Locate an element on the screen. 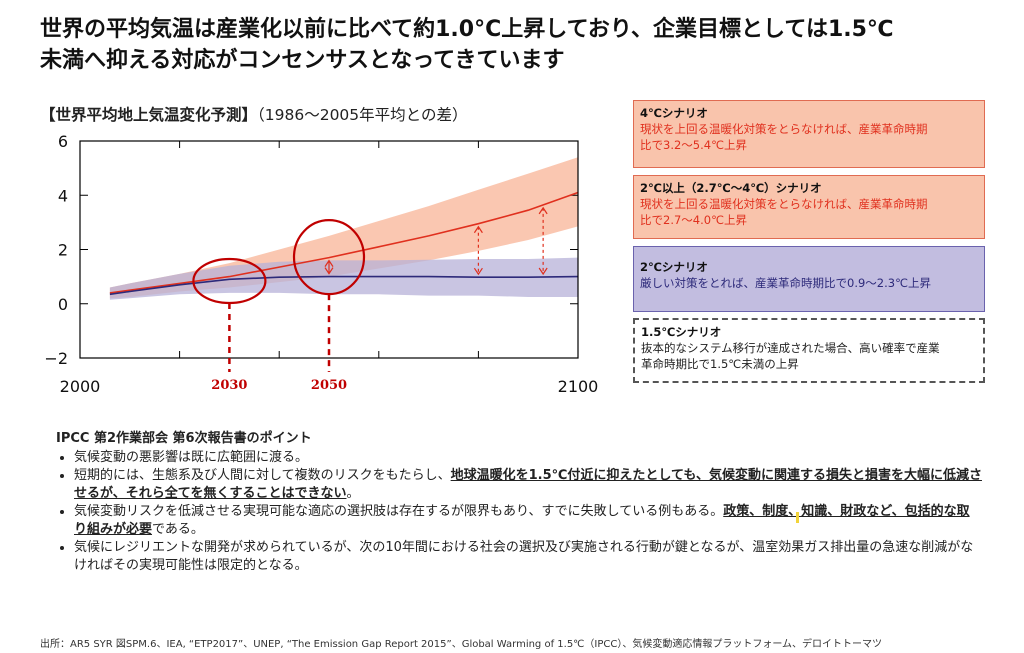 The height and width of the screenshot is (653, 1024). scenario-1-5c-title: 1.5℃シナリオ is located at coordinates (681, 332).